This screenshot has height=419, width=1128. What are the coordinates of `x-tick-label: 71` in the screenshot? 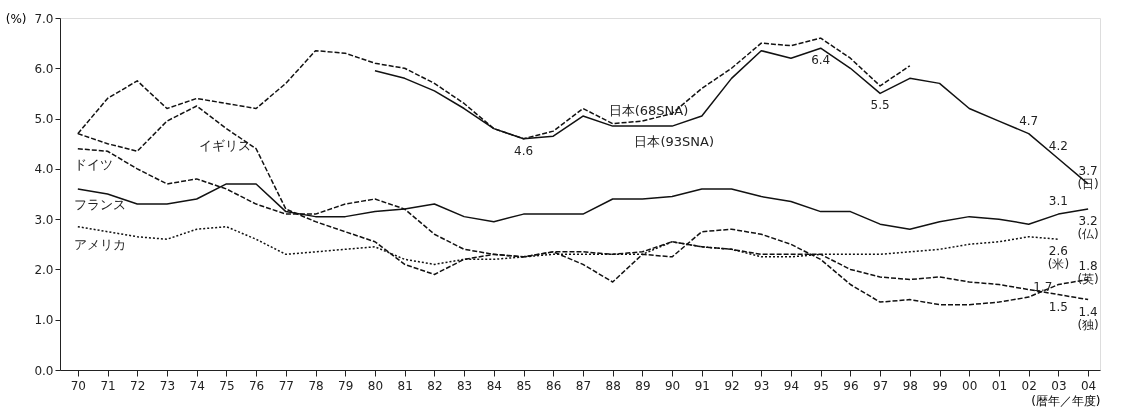 It's located at (108, 385).